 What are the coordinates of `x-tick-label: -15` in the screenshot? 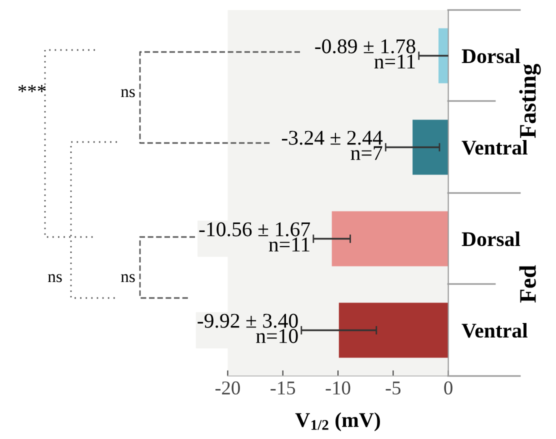 It's located at (283, 388).